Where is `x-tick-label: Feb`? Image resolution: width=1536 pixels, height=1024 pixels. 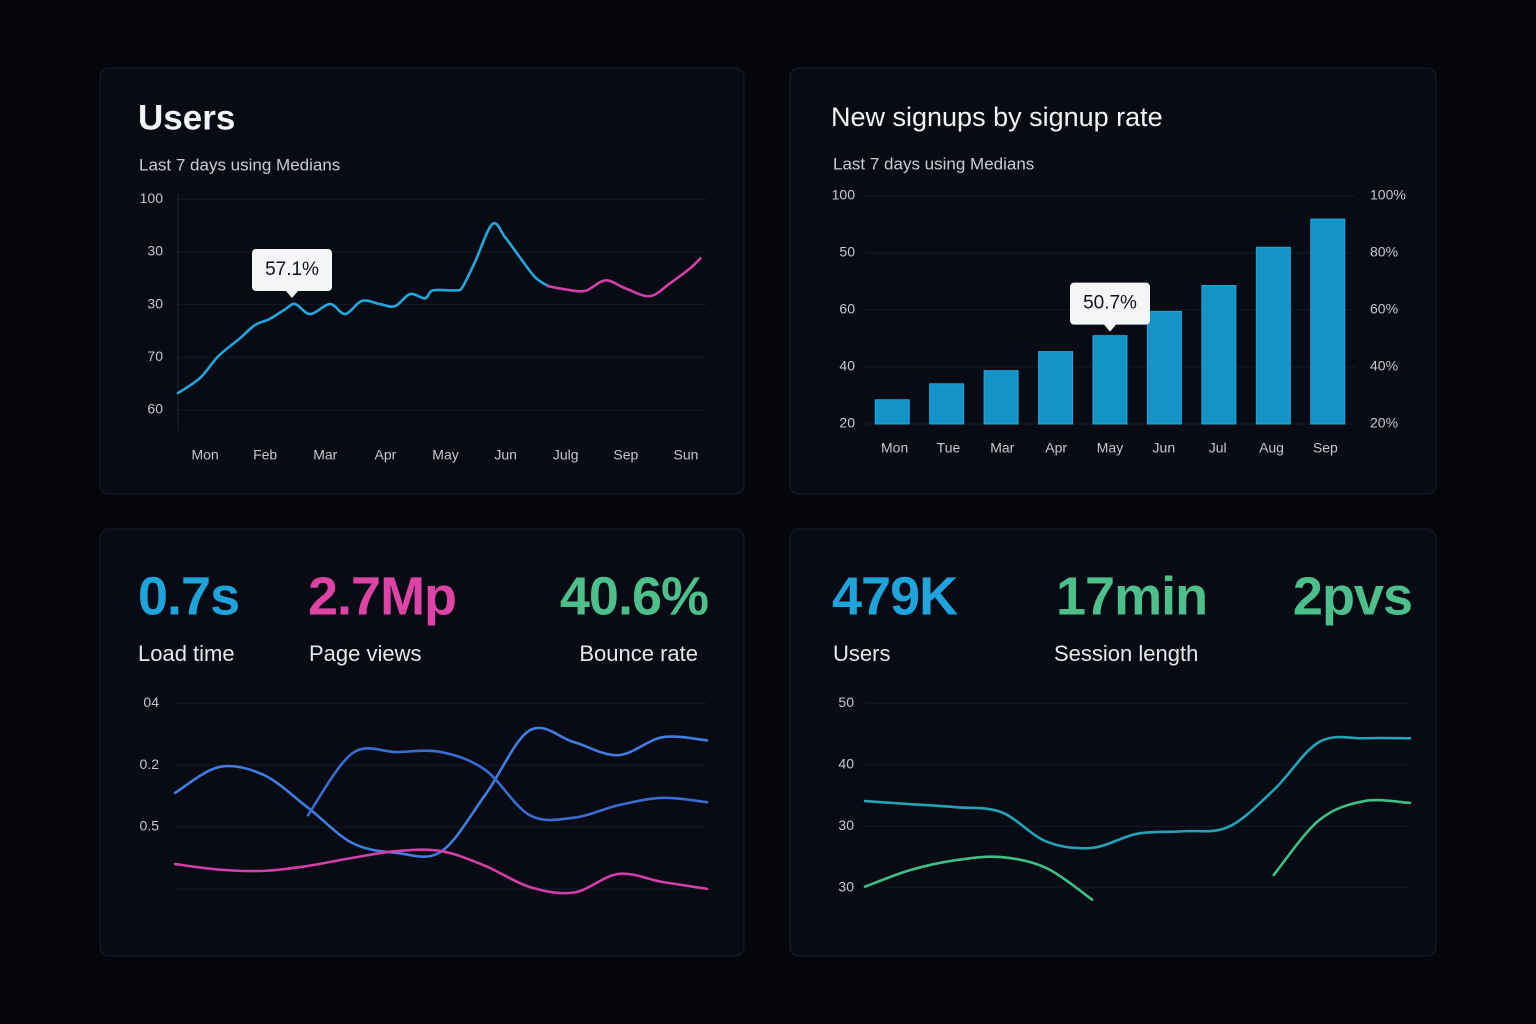
x-tick-label: Feb is located at coordinates (265, 455).